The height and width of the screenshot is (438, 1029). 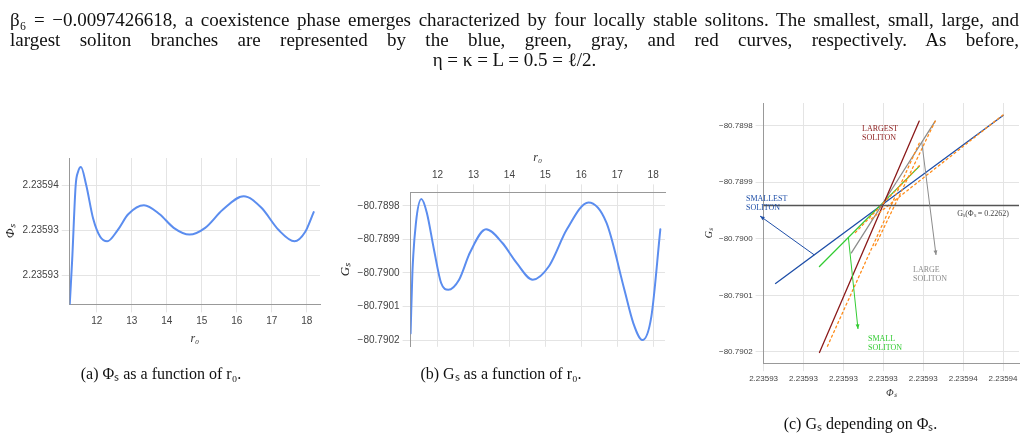 What do you see at coordinates (930, 274) in the screenshot?
I see `text: LARGE SOLITON` at bounding box center [930, 274].